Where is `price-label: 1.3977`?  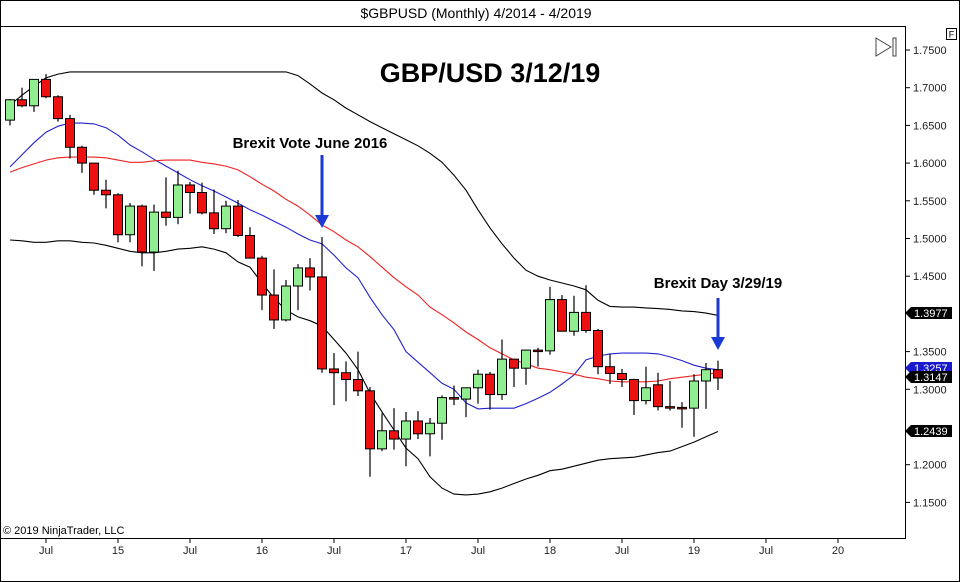
price-label: 1.3977 is located at coordinates (928, 313).